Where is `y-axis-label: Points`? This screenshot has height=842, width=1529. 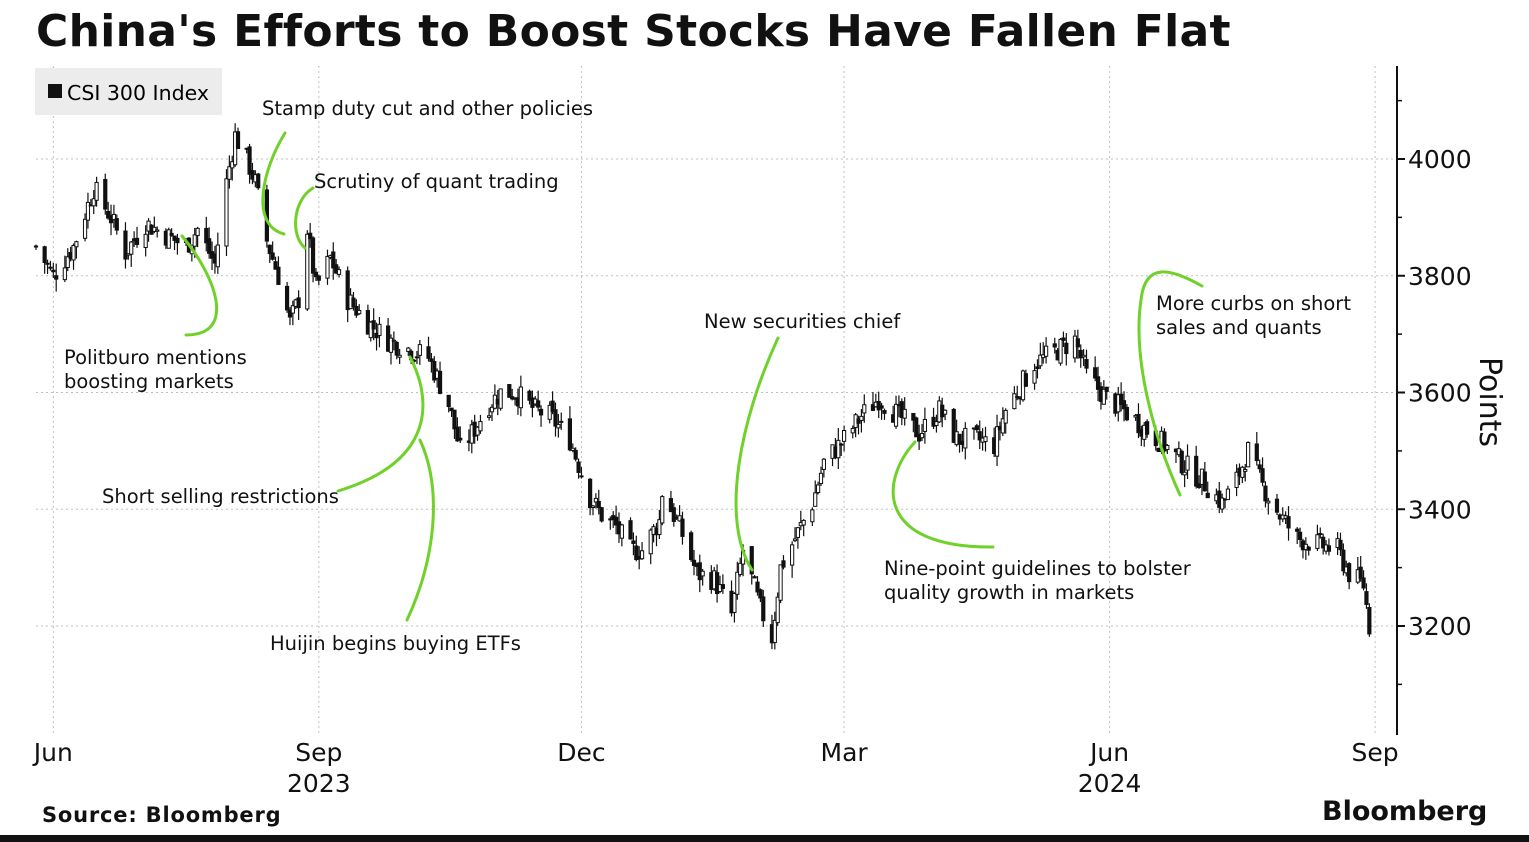 y-axis-label: Points is located at coordinates (1489, 402).